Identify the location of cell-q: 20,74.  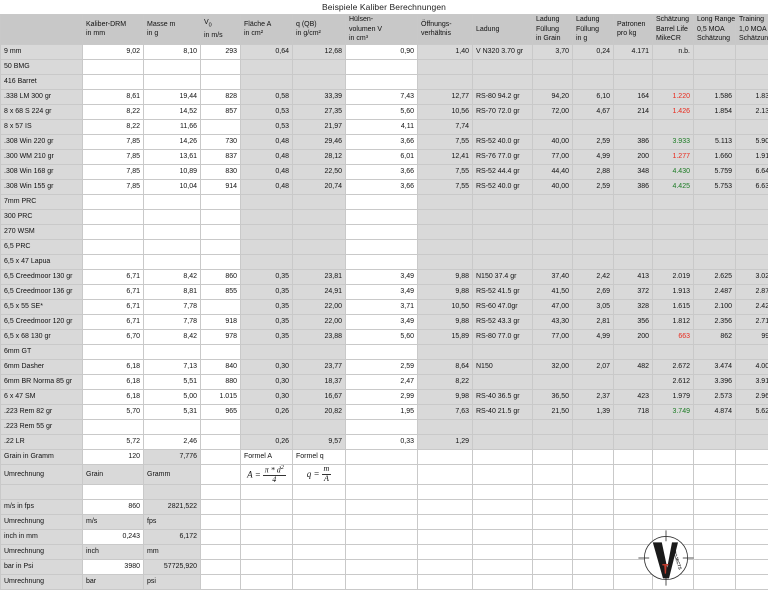
(319, 186).